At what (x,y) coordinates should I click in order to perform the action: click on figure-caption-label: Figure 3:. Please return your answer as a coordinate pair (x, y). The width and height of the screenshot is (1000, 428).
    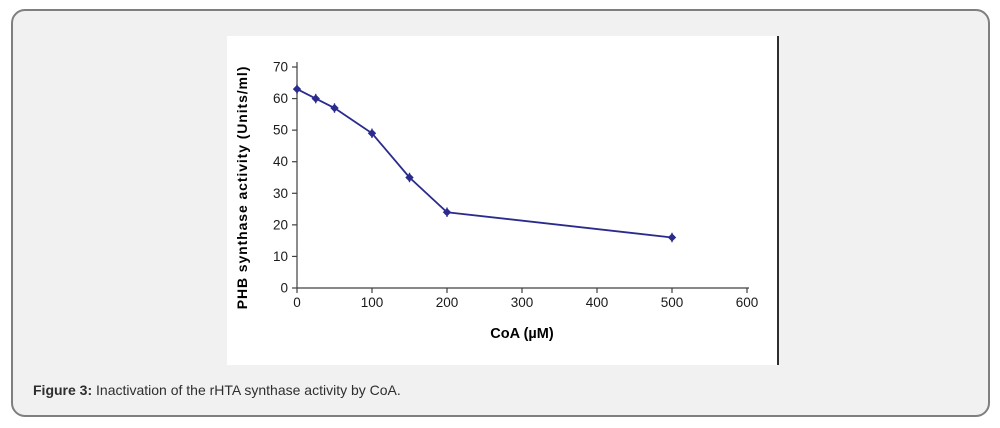
    Looking at the image, I should click on (63, 390).